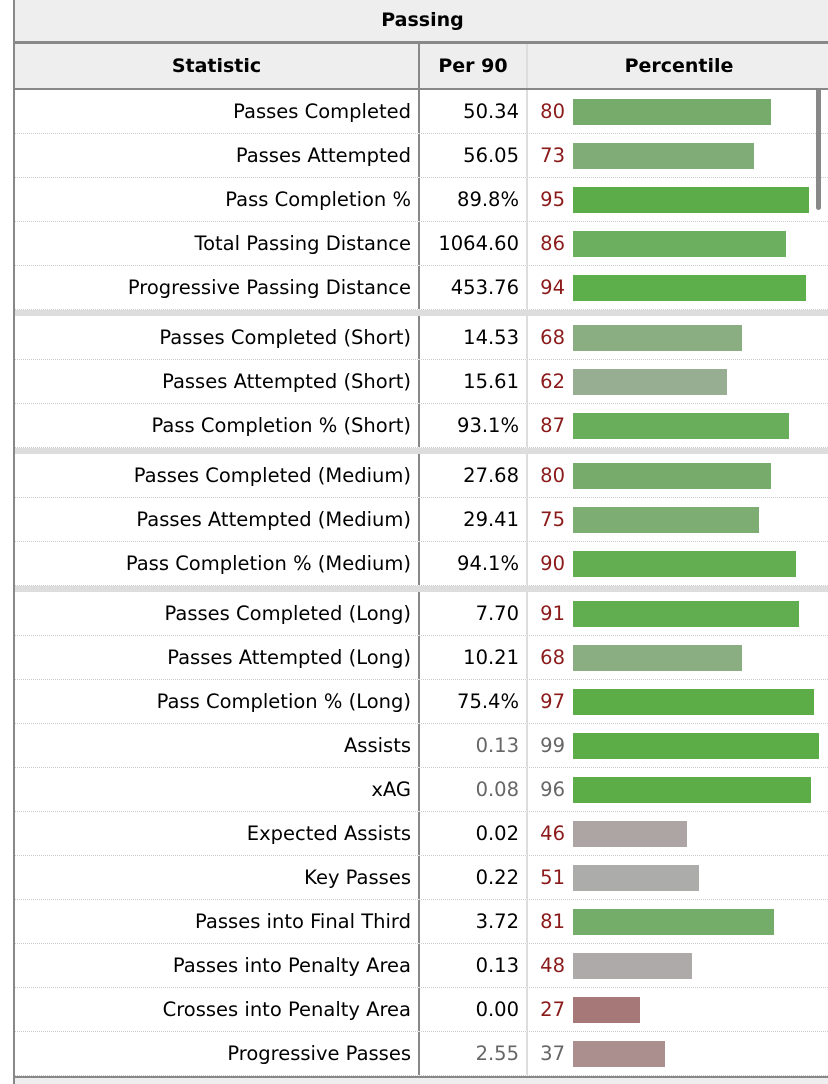  Describe the element at coordinates (474, 563) in the screenshot. I see `per90-value: 94.1%` at that location.